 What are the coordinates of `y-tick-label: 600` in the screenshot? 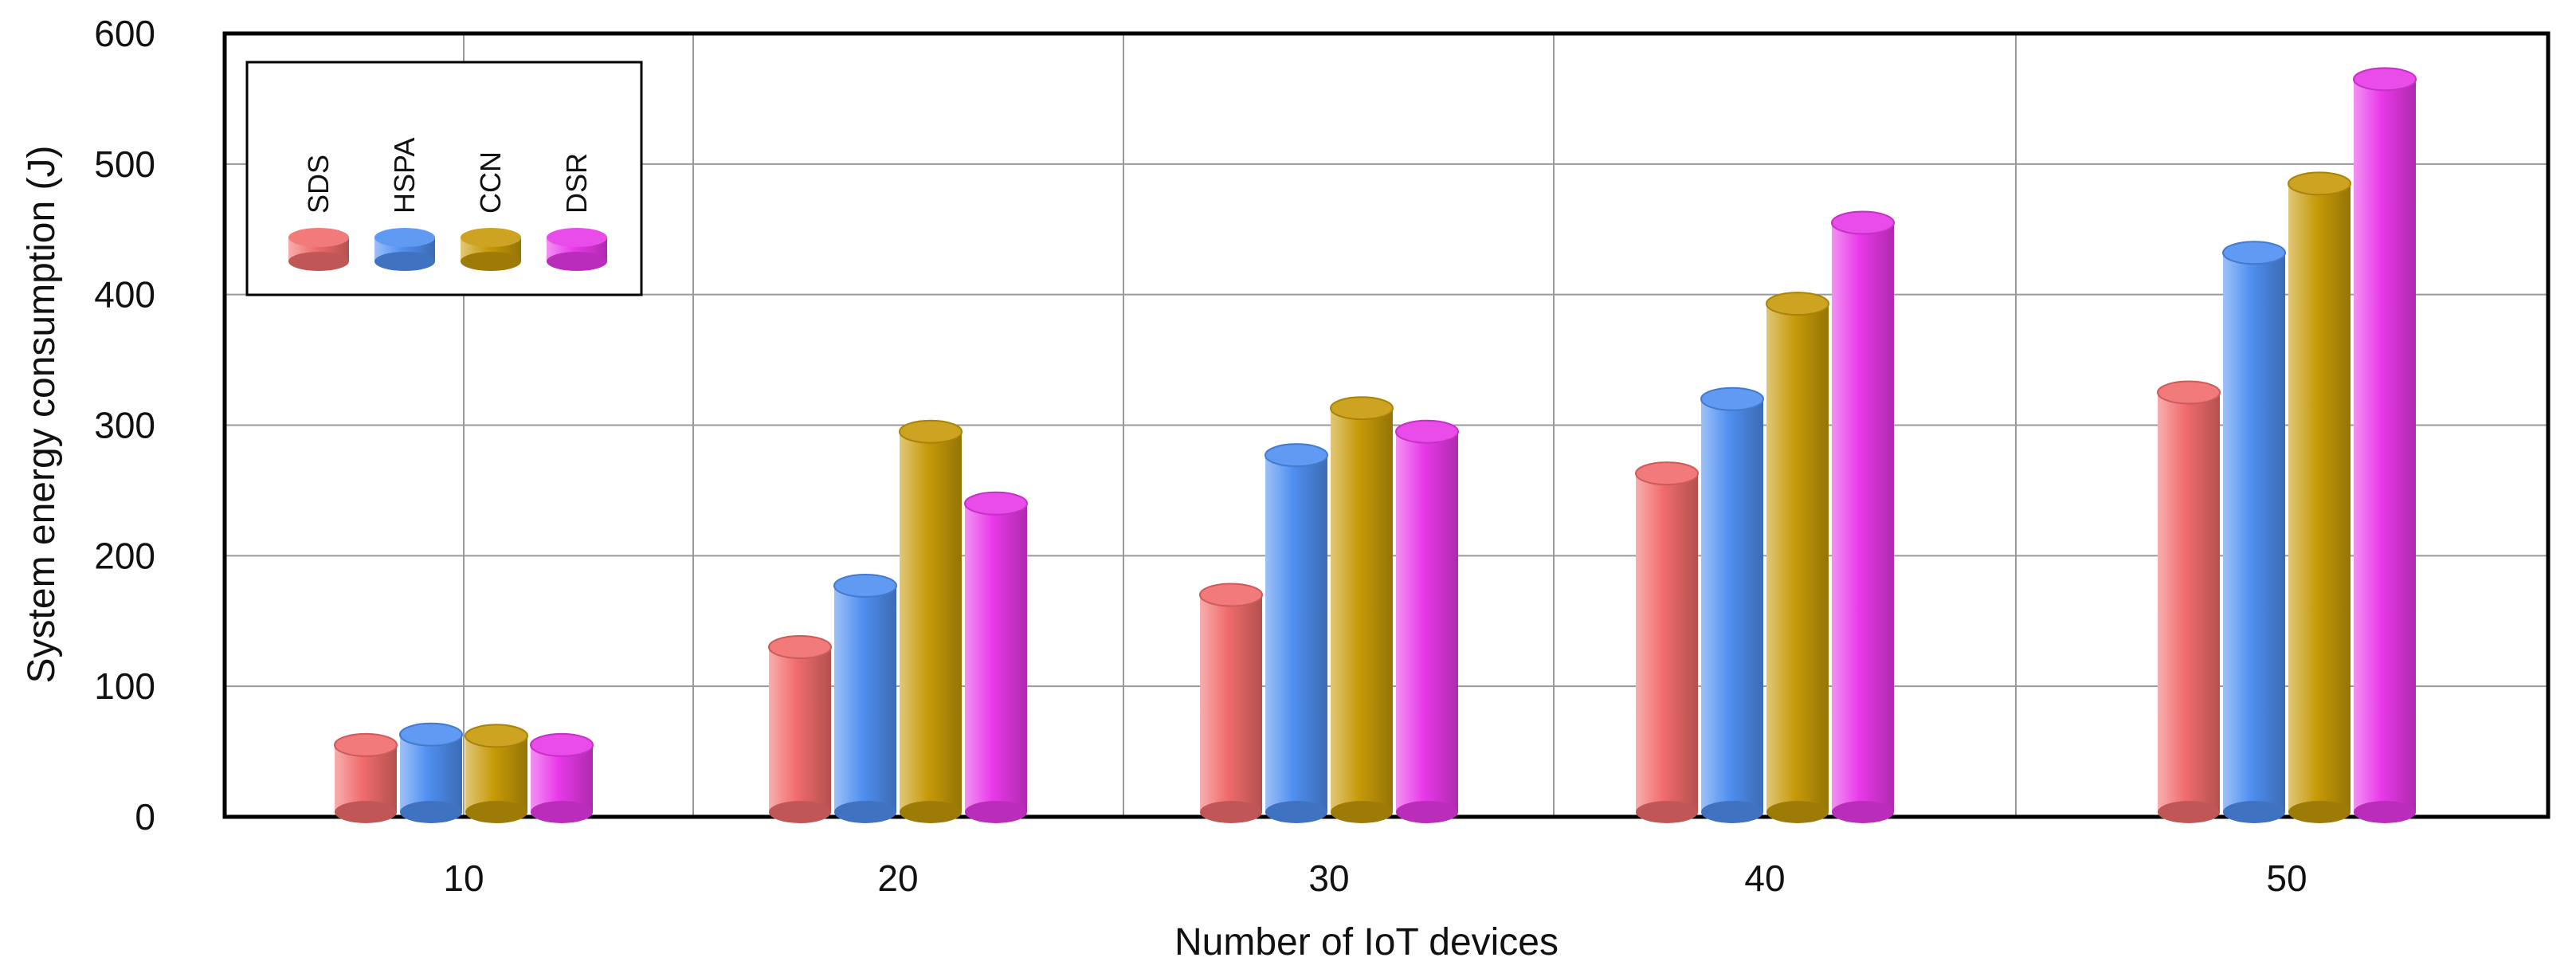 It's located at (125, 33).